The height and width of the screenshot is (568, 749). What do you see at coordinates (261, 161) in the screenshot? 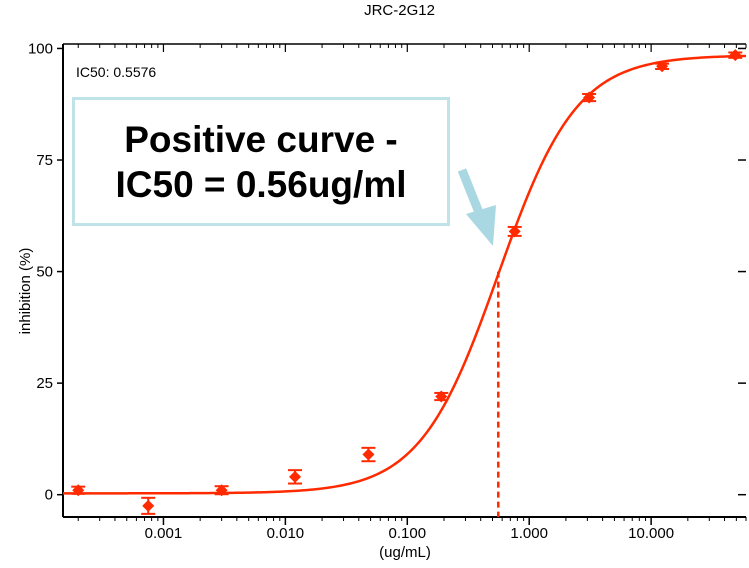
I see `callout-box: Positive curve - IC50 = 0.56ug/ml` at bounding box center [261, 161].